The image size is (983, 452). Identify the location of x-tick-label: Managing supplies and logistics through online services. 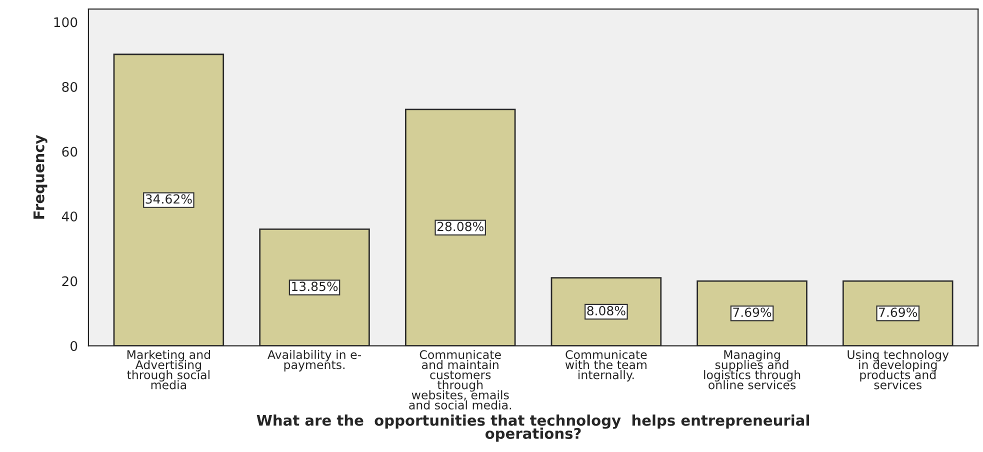
(752, 370).